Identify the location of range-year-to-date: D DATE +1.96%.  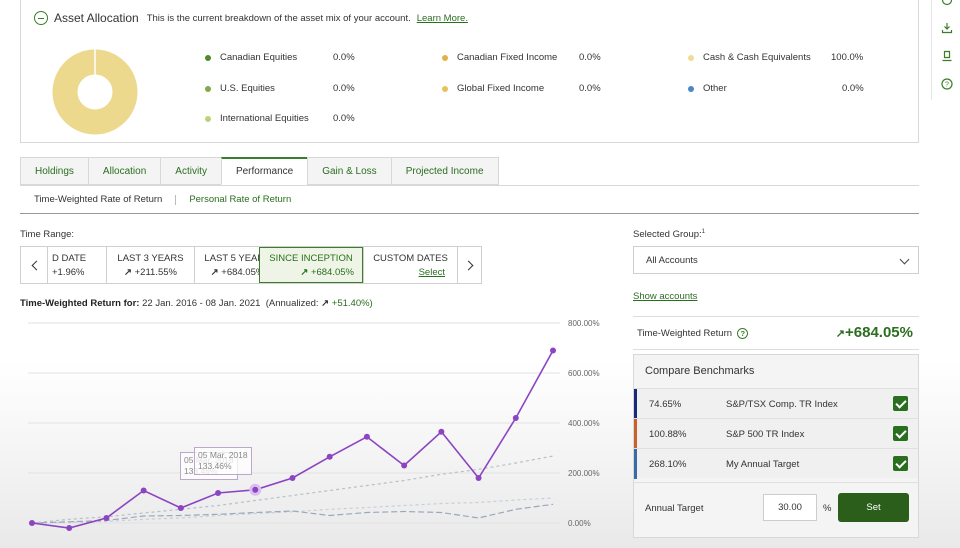
(76, 265).